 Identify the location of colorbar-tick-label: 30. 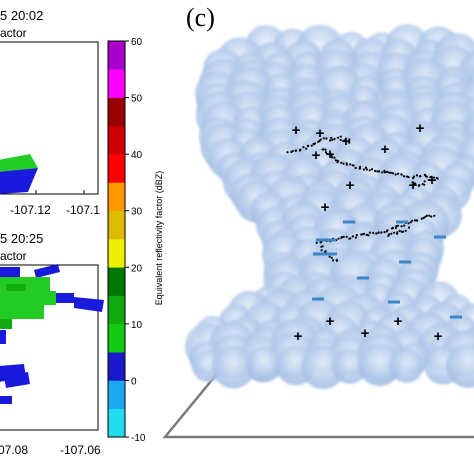
(137, 212).